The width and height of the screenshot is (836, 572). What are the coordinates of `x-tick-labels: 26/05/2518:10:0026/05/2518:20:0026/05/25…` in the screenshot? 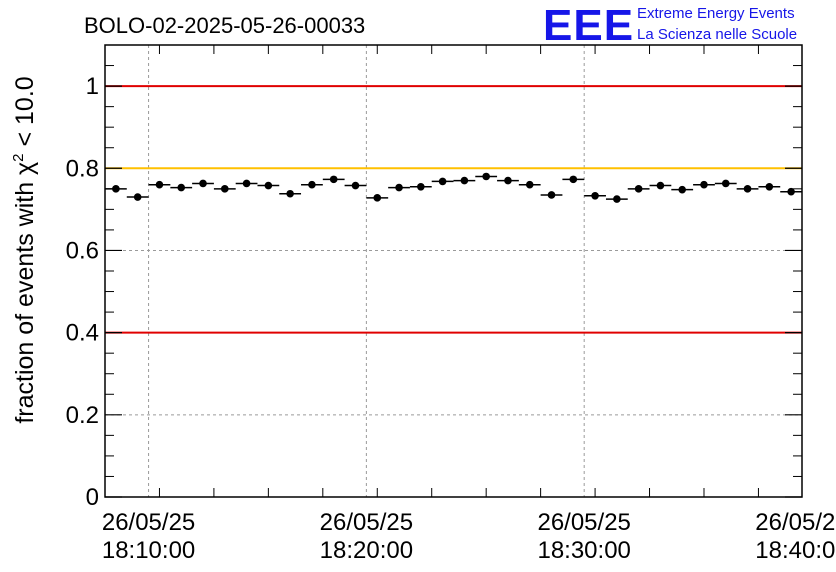 It's located at (469, 536).